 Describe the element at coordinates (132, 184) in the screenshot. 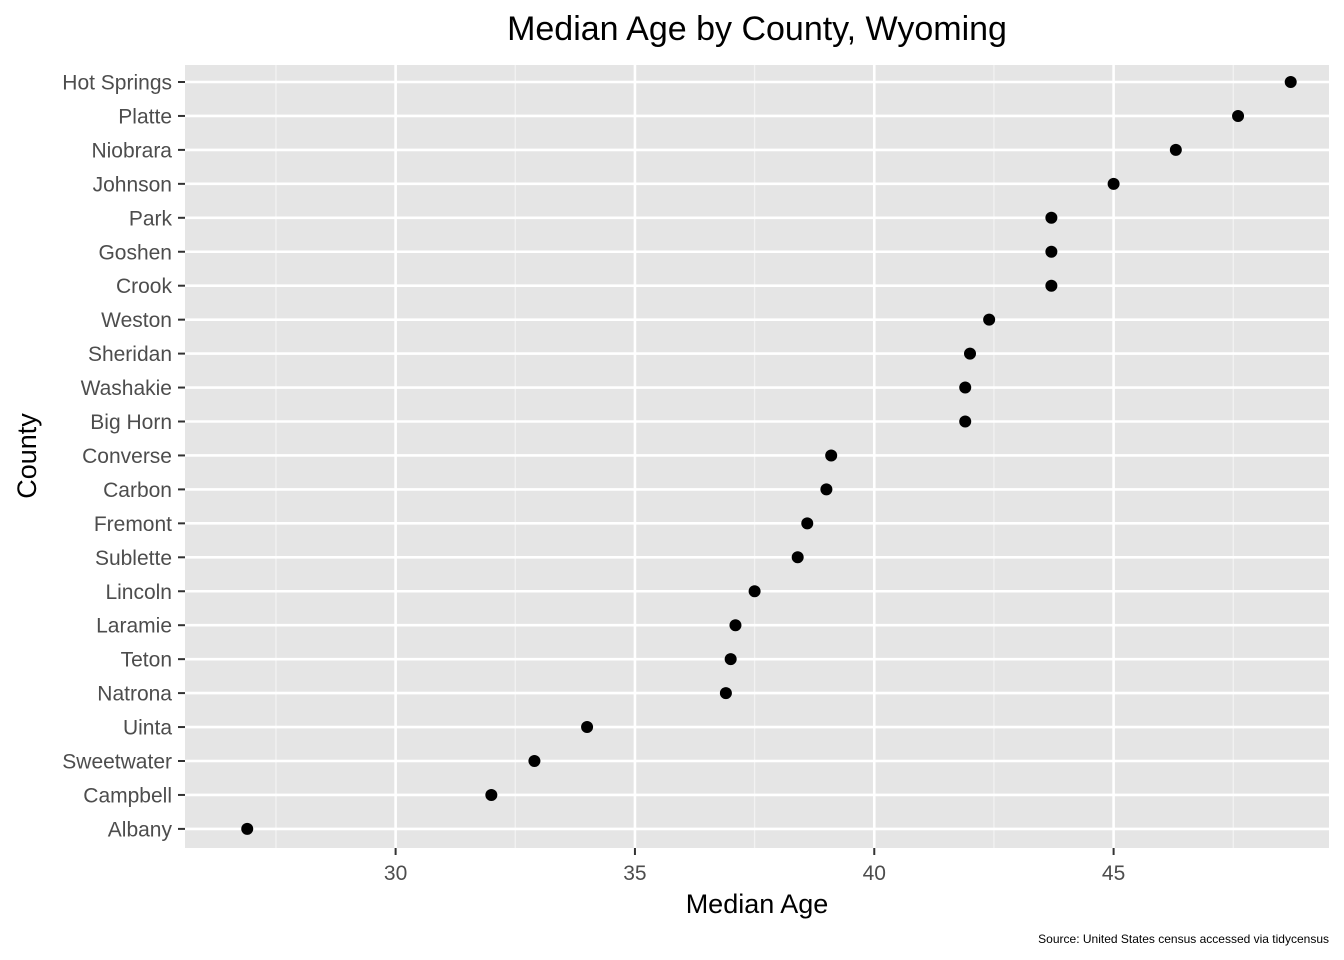

I see `y-tick-label: Johnson` at that location.